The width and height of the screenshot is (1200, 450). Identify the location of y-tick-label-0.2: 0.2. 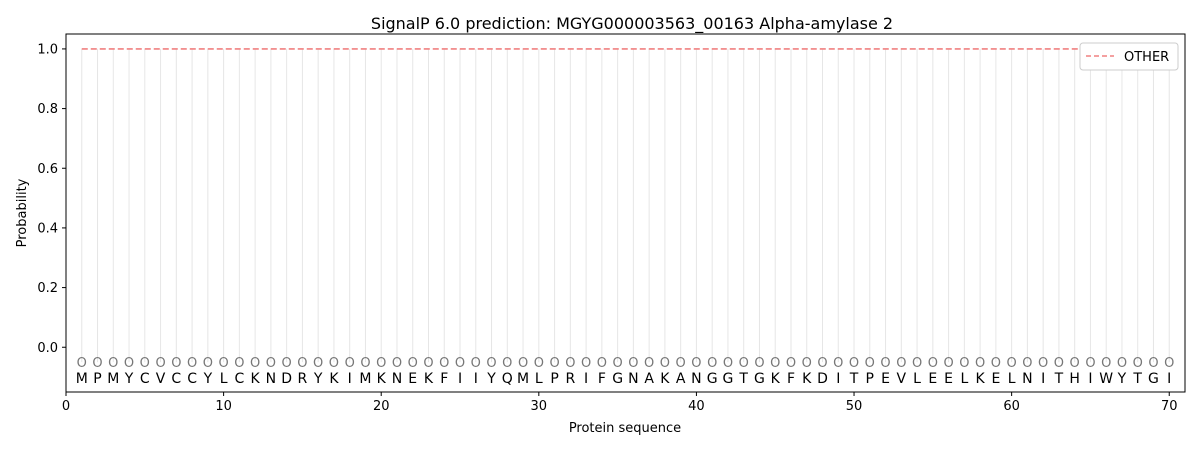
(47, 288).